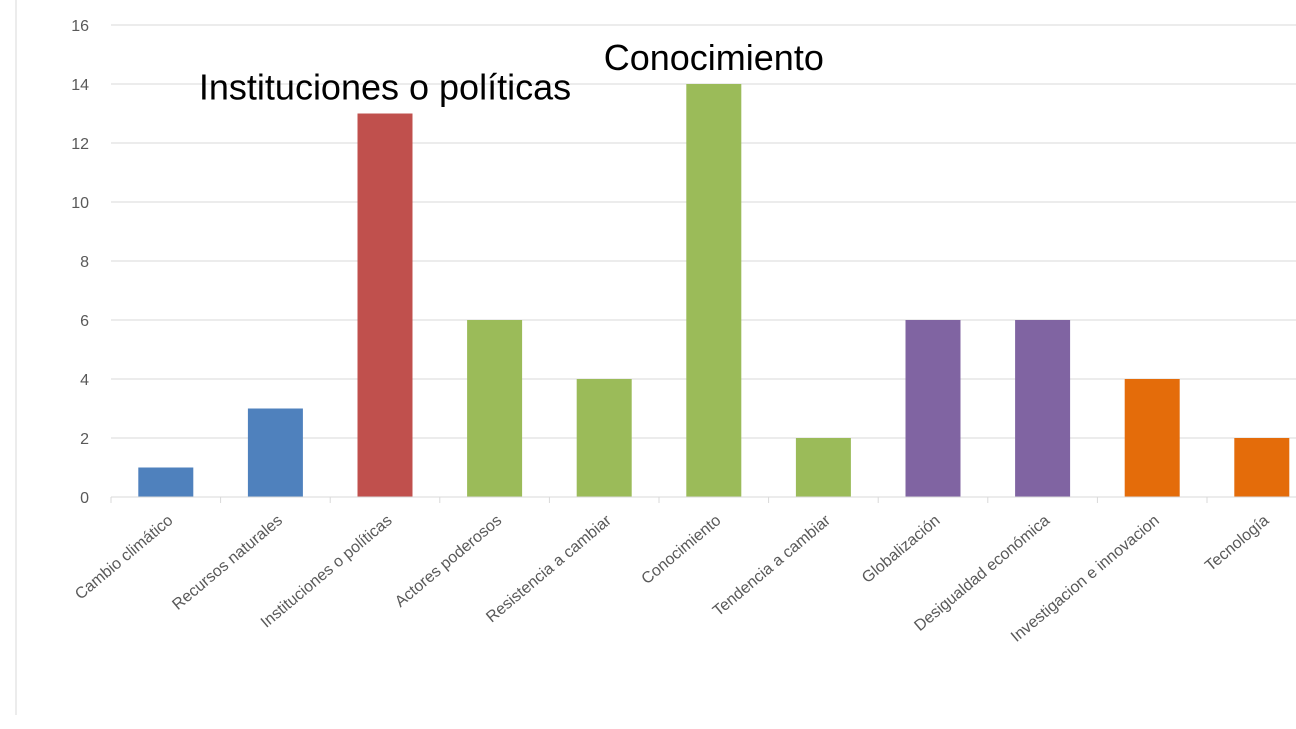 This screenshot has height=729, width=1296. I want to click on x-category-label: Conocimiento, so click(682, 550).